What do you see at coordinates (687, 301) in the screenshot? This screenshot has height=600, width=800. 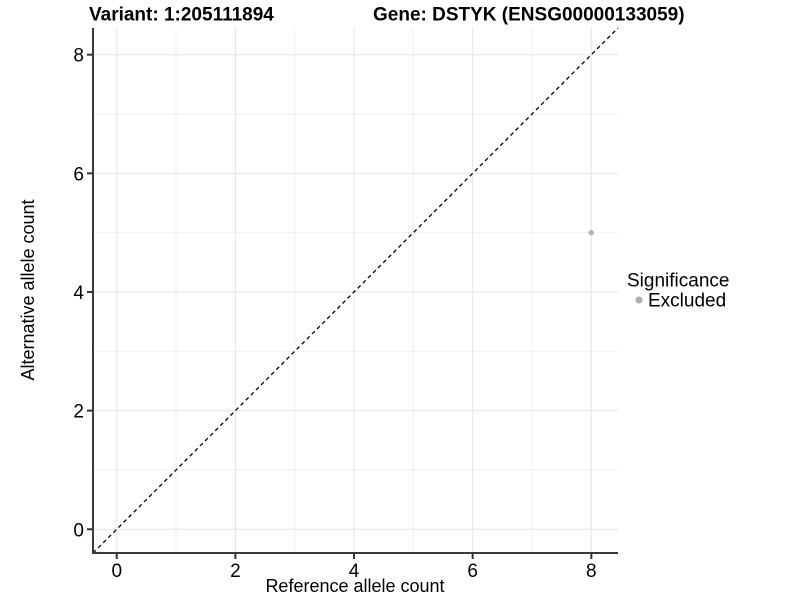 I see `legend-item-label: Excluded` at bounding box center [687, 301].